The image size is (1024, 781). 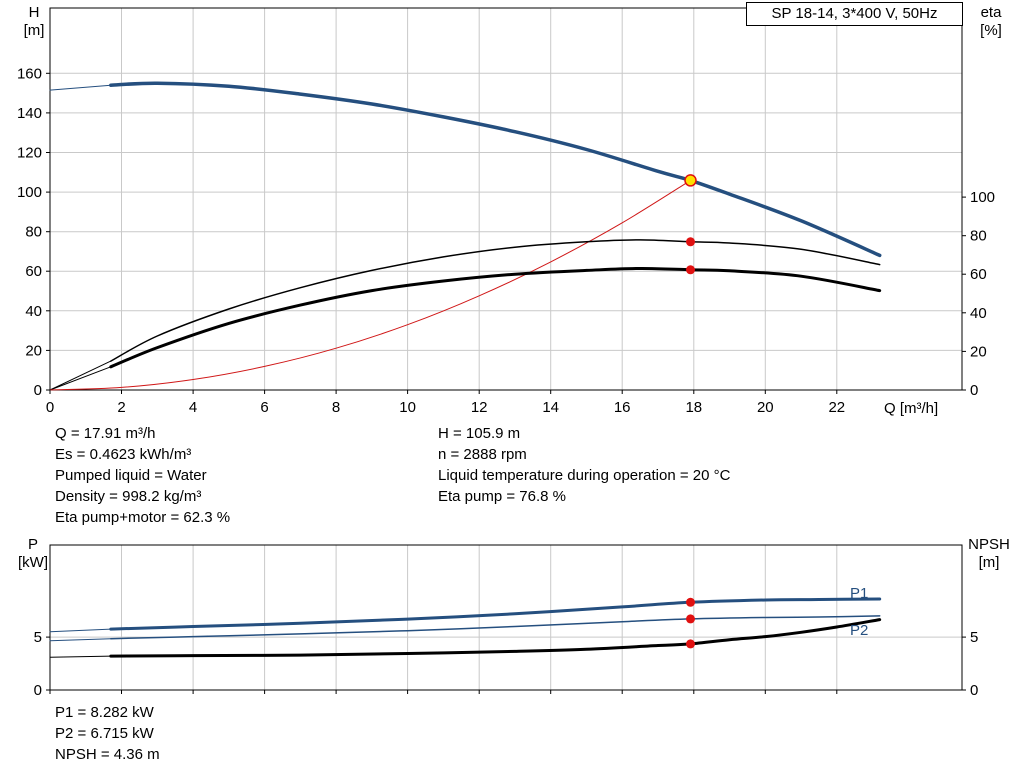 I want to click on tick-label: 4, so click(x=193, y=407).